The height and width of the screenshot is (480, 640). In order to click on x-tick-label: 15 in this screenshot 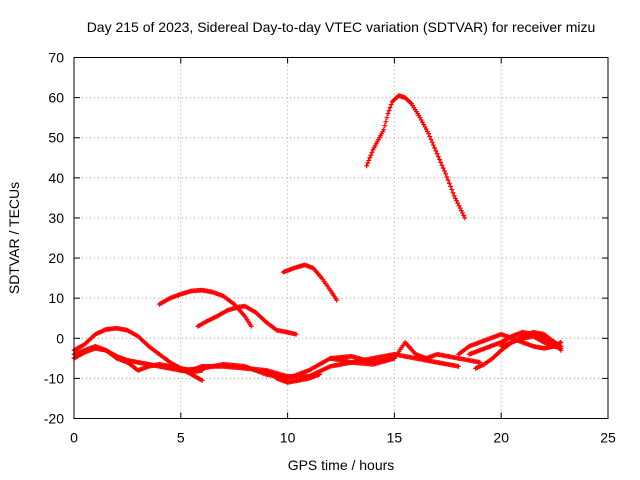, I will do `click(395, 438)`.